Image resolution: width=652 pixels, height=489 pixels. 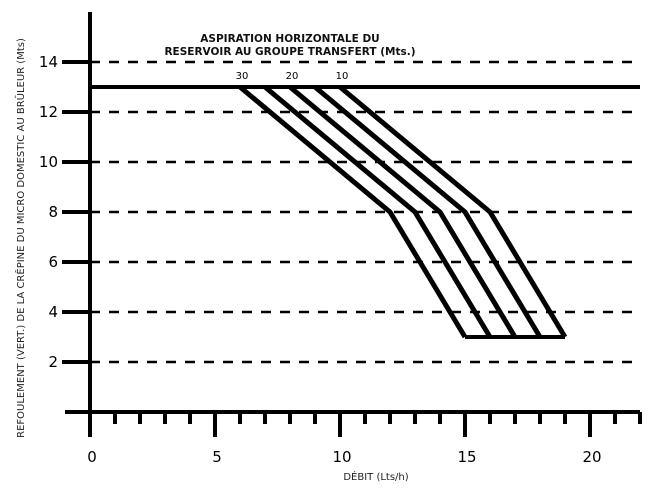 I want to click on x-tick-label-10: 10, so click(x=341, y=457).